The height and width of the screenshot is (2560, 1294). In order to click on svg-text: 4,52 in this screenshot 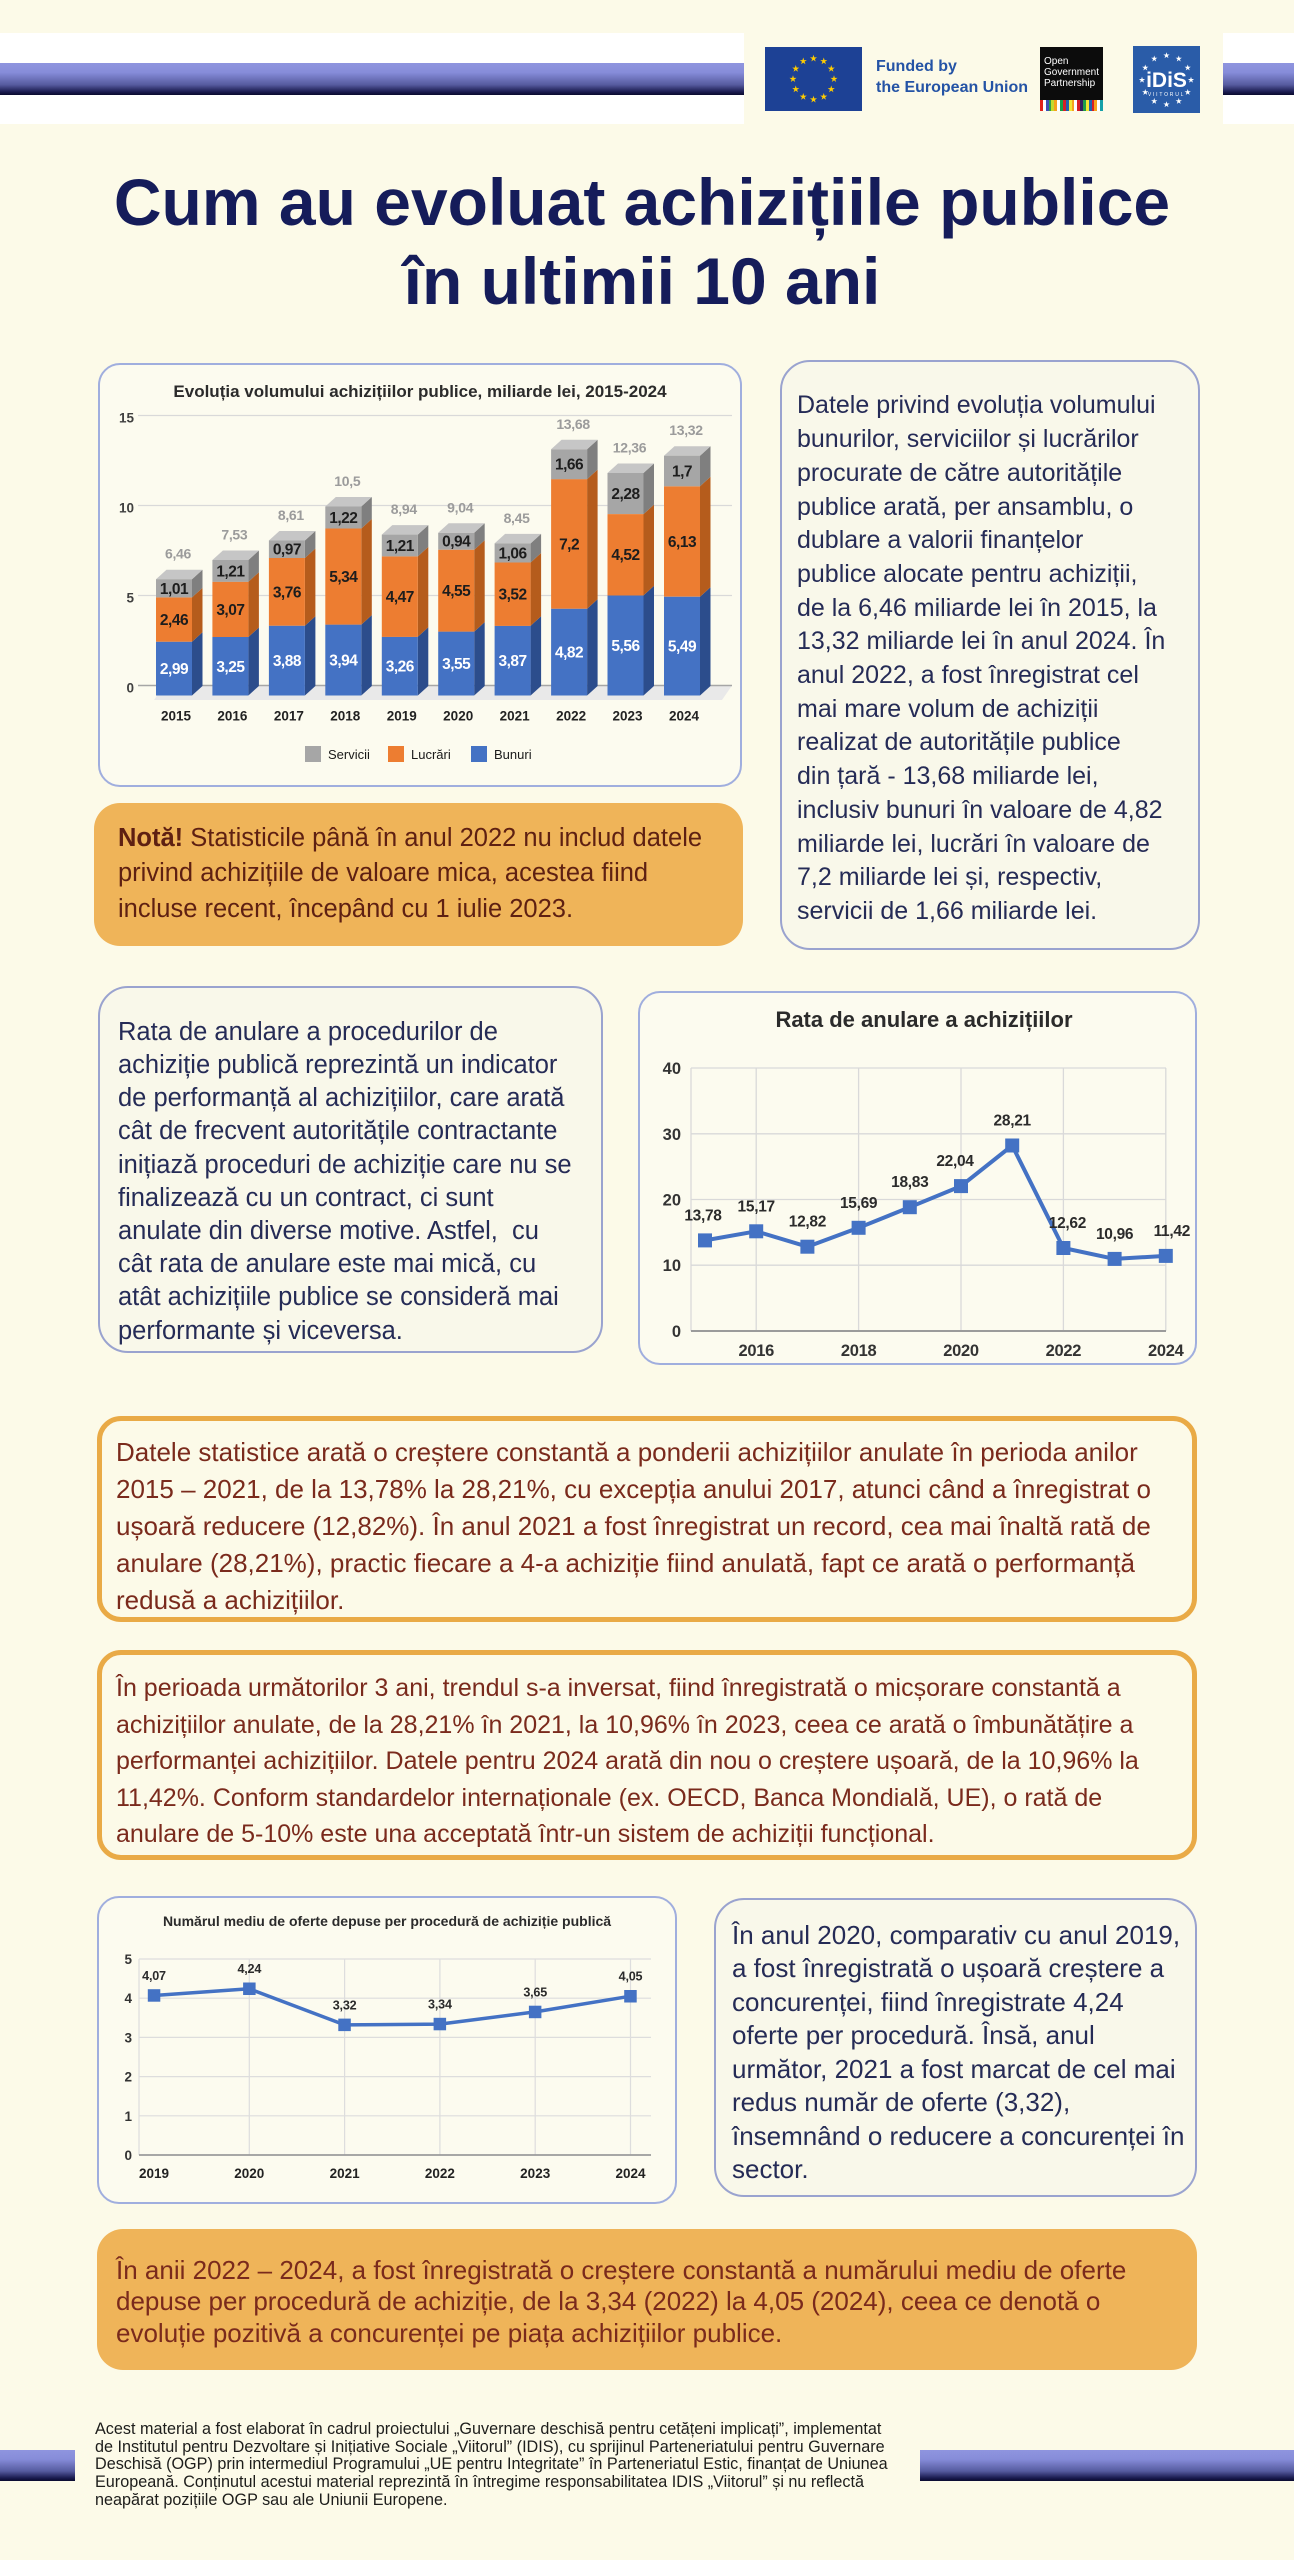, I will do `click(625, 555)`.